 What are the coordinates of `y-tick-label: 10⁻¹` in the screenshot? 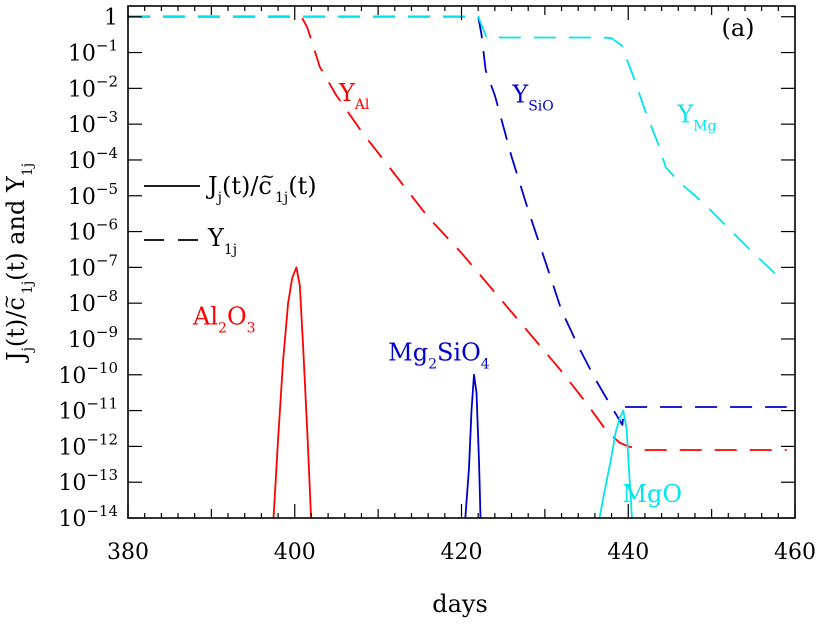 It's located at (93, 52).